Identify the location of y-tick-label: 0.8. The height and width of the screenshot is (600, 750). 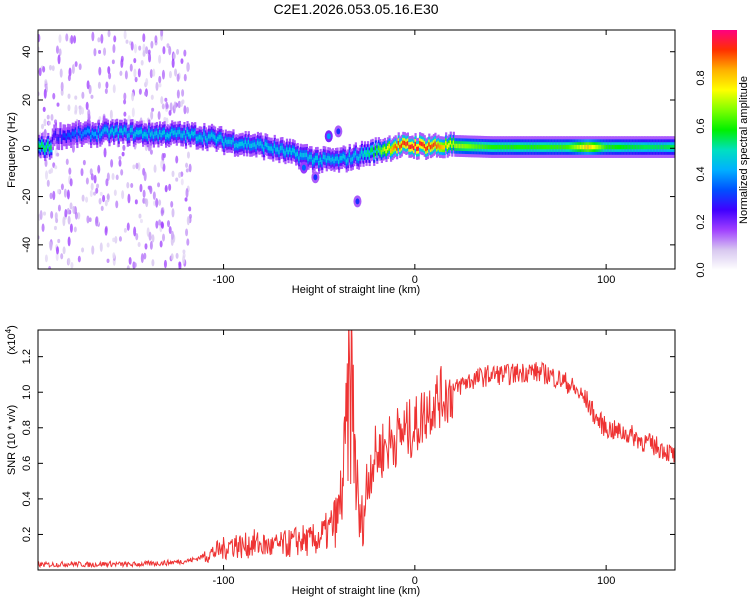
(27, 427).